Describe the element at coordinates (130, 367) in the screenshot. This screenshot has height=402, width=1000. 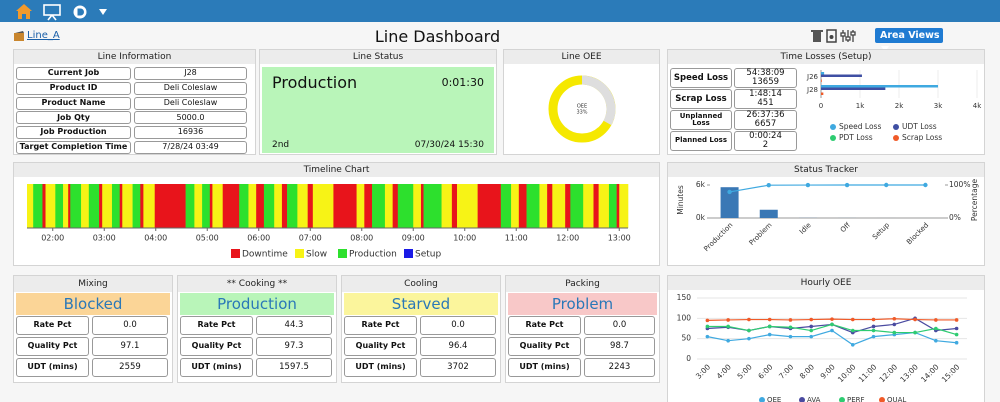
I see `station-value: 2559` at that location.